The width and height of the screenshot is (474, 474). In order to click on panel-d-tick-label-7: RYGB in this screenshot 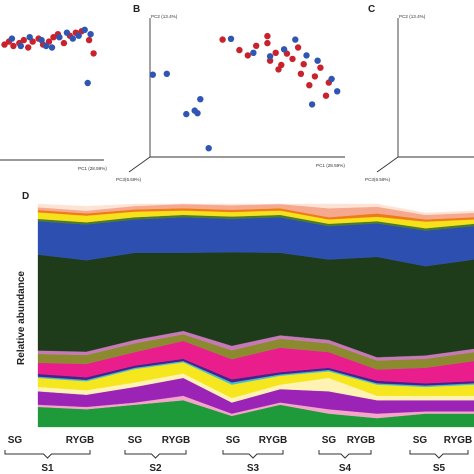, I will do `click(361, 440)`.